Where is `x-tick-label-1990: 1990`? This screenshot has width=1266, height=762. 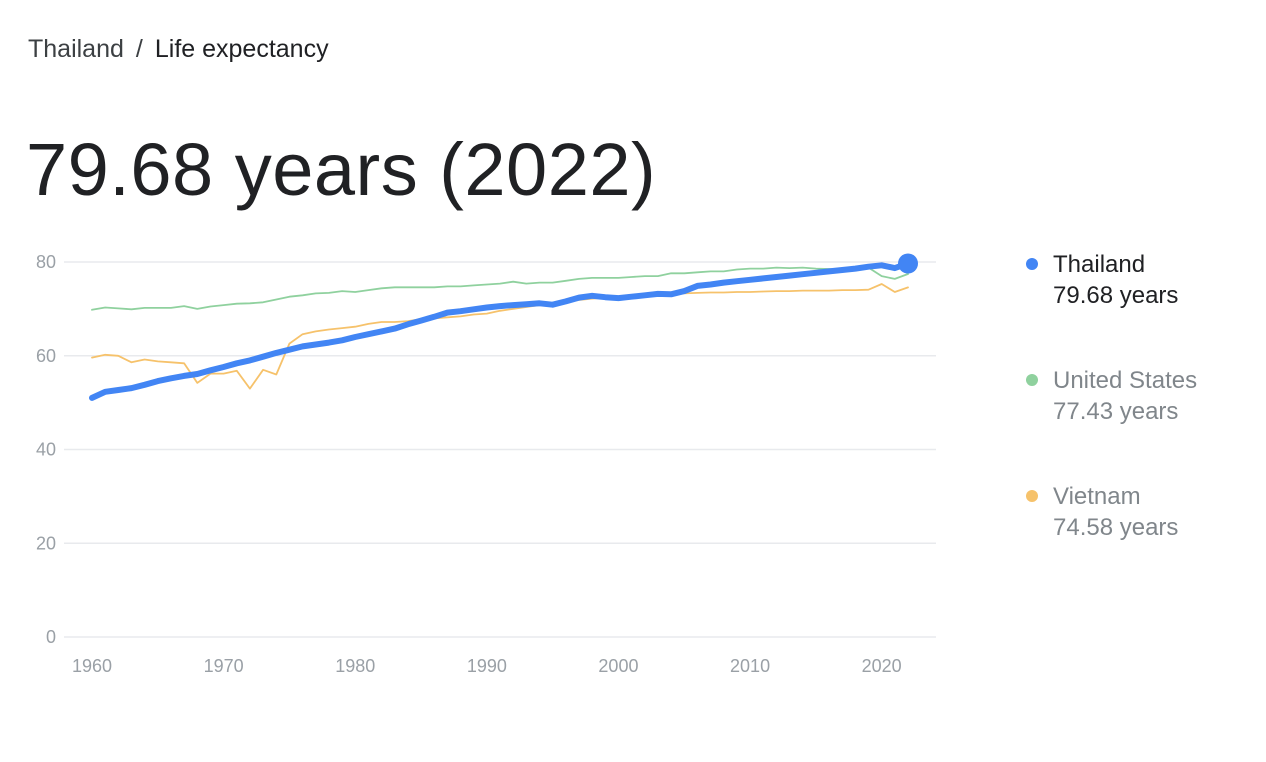
x-tick-label-1990: 1990 is located at coordinates (487, 666).